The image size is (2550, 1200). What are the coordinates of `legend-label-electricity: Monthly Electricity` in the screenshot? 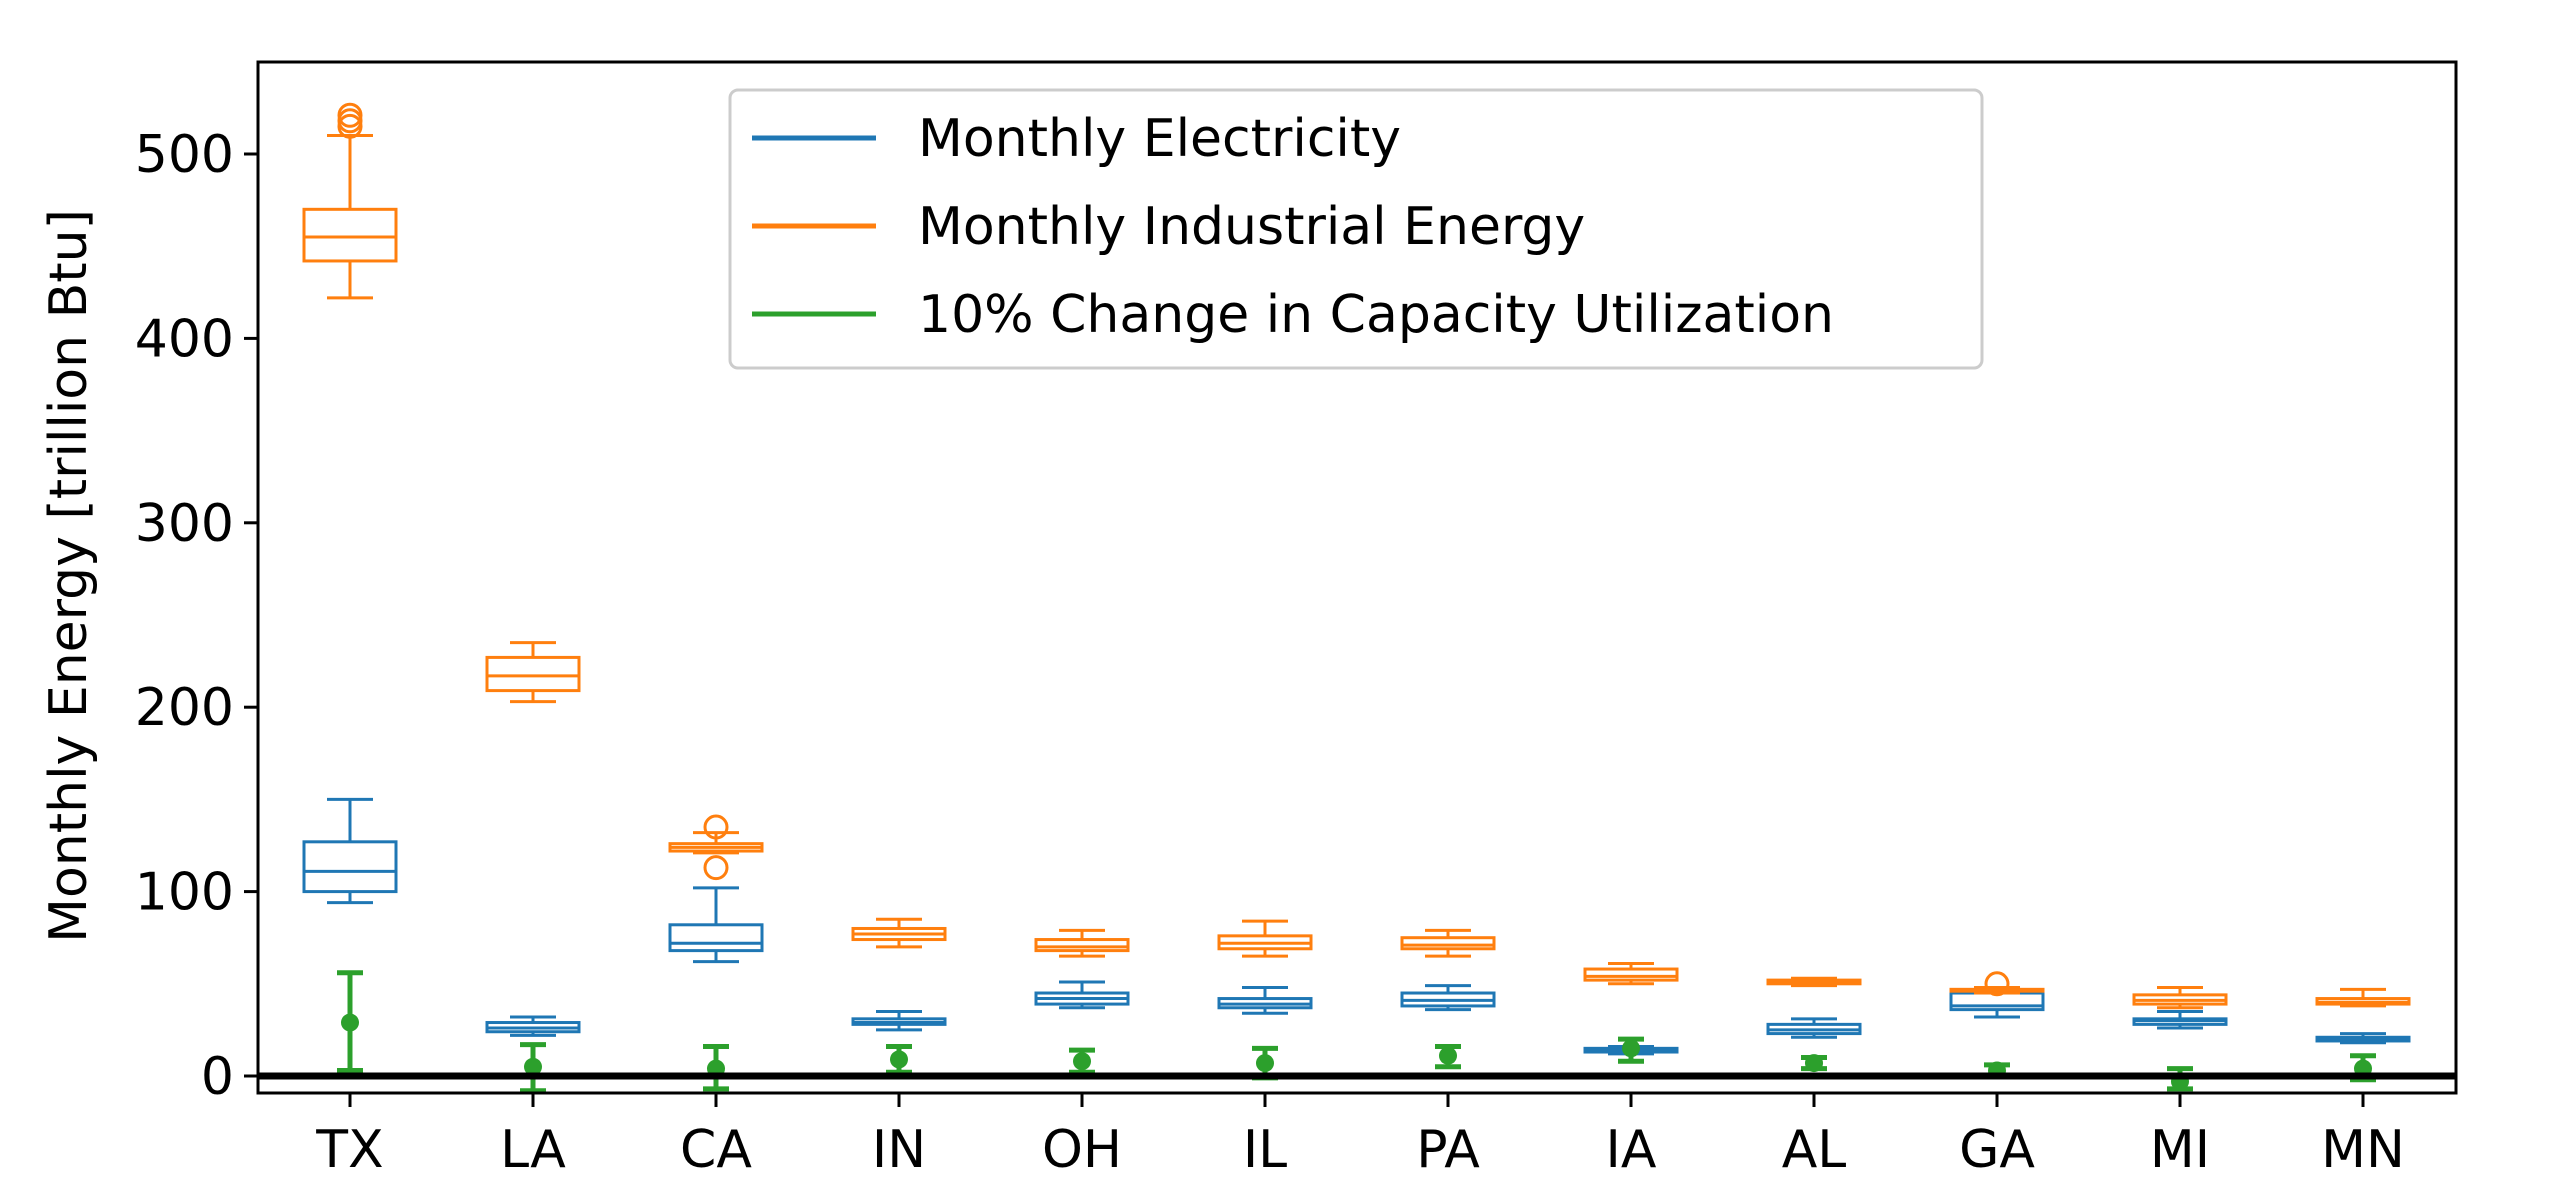 It's located at (1159, 139).